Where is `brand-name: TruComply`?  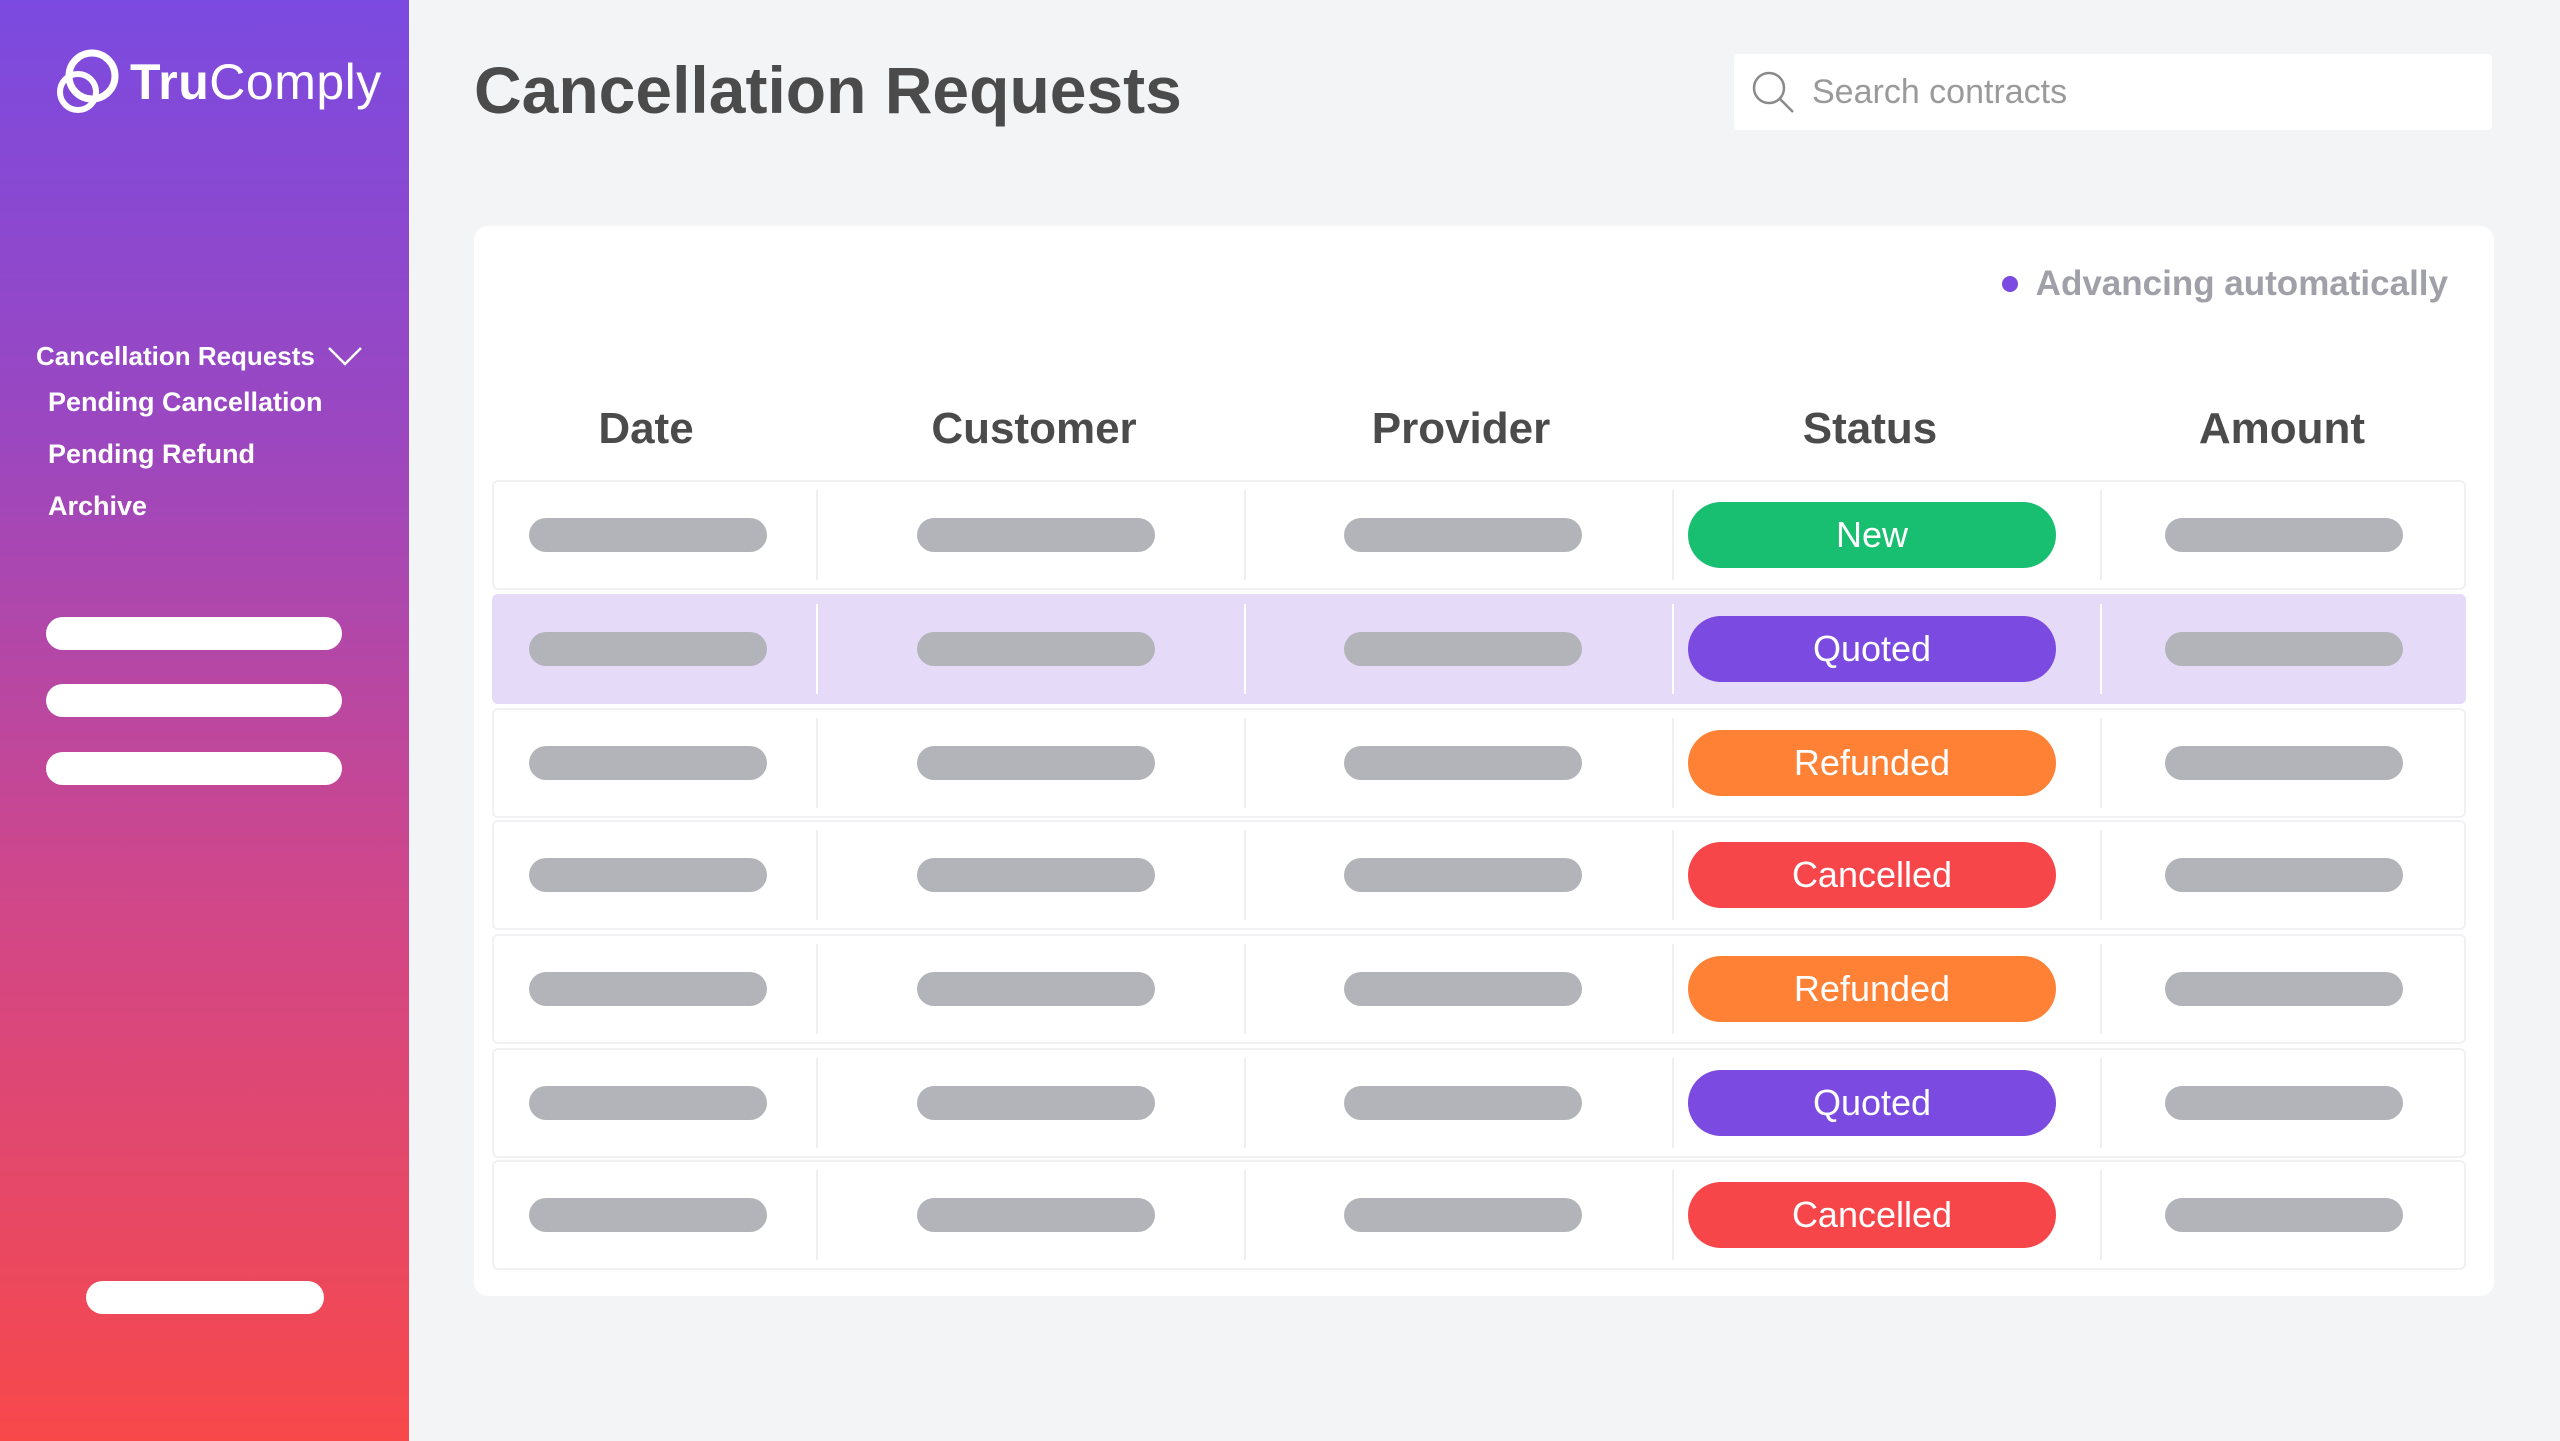
brand-name: TruComply is located at coordinates (256, 82).